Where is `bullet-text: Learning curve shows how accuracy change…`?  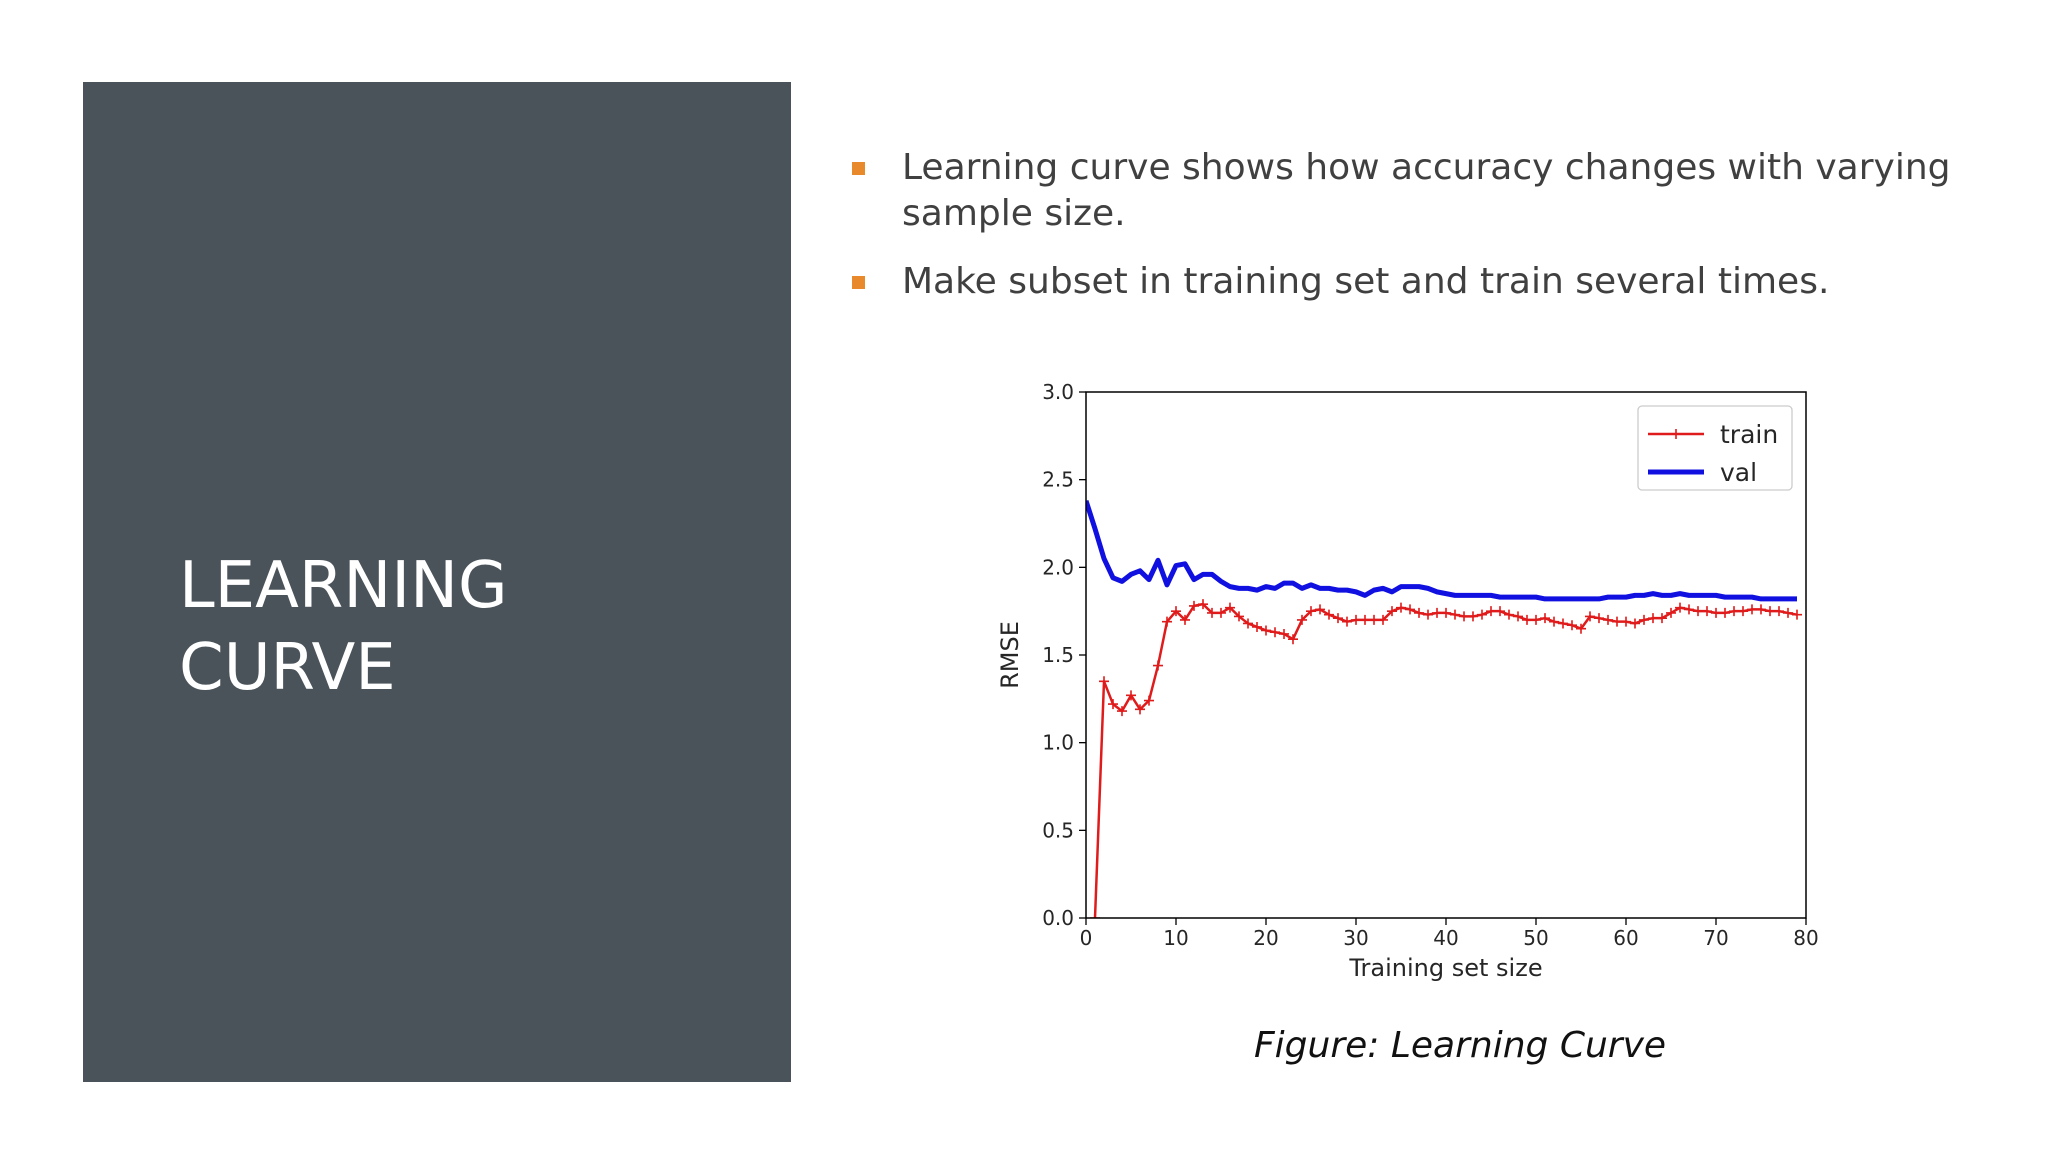 bullet-text: Learning curve shows how accuracy change… is located at coordinates (1426, 190).